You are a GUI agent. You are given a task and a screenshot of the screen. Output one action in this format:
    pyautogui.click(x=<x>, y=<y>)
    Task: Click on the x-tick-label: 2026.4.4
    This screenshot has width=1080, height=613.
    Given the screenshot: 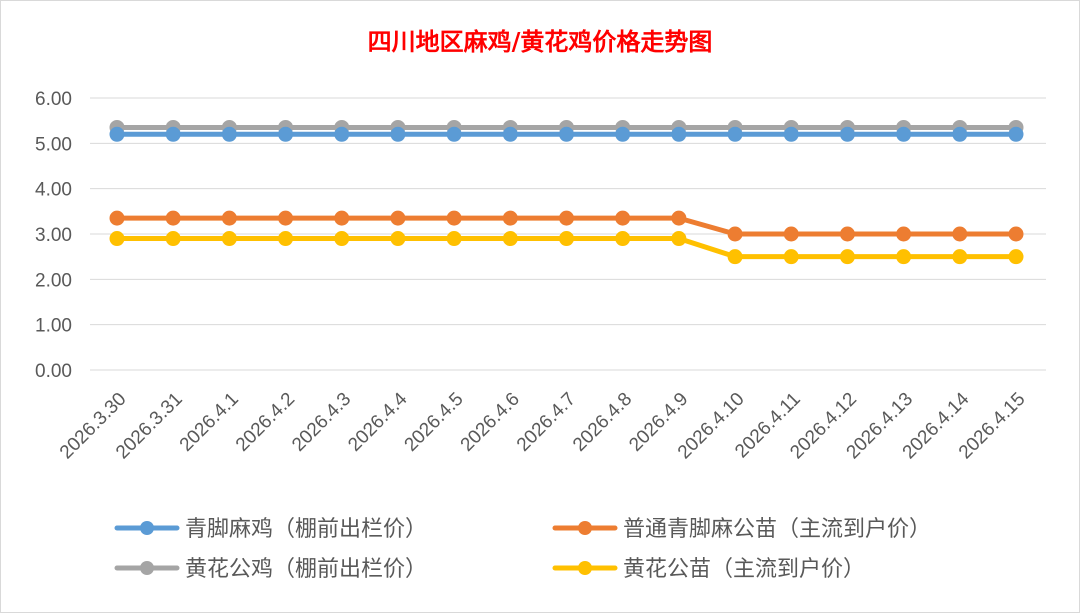 What is the action you would take?
    pyautogui.click(x=377, y=421)
    